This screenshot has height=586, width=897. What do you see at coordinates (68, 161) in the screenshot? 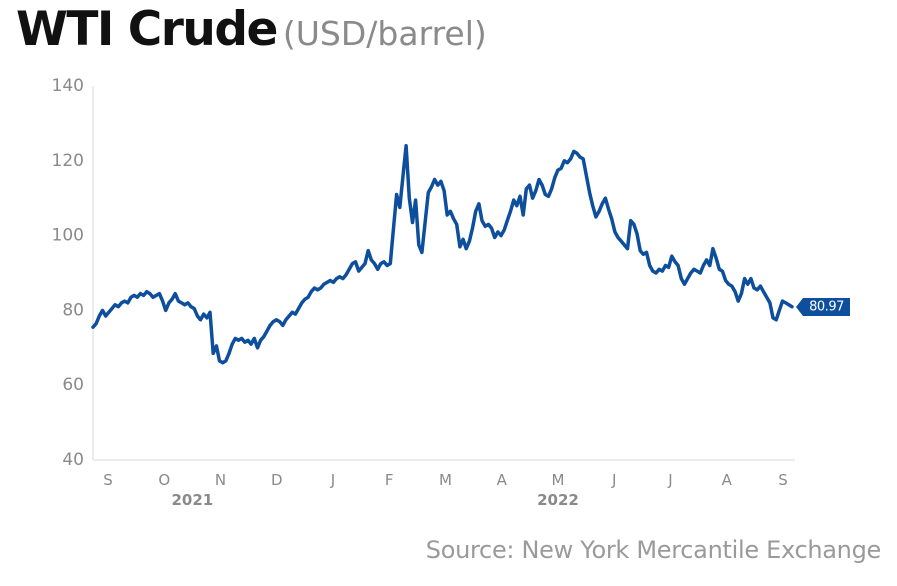
I see `y-tick-label: 120` at bounding box center [68, 161].